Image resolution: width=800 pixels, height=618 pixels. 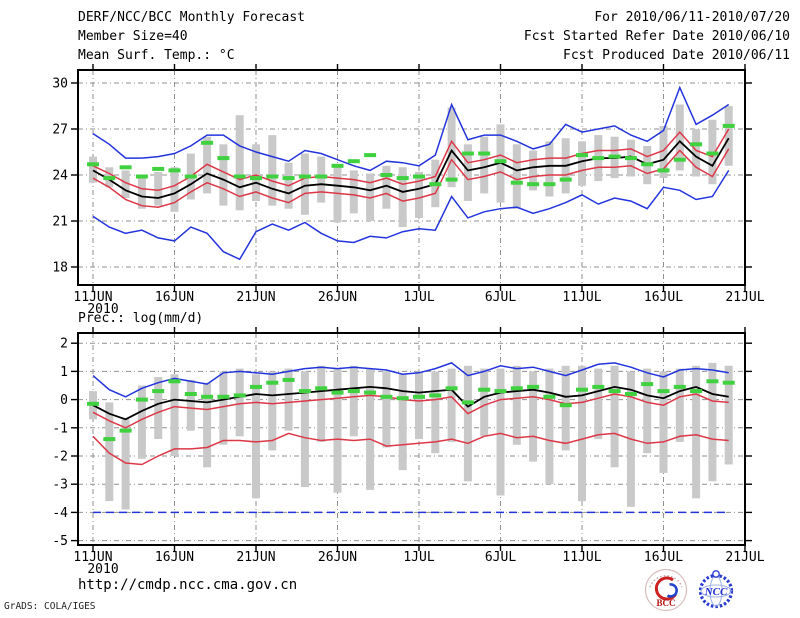 What do you see at coordinates (133, 36) in the screenshot?
I see `member-size-label: Member Size=40` at bounding box center [133, 36].